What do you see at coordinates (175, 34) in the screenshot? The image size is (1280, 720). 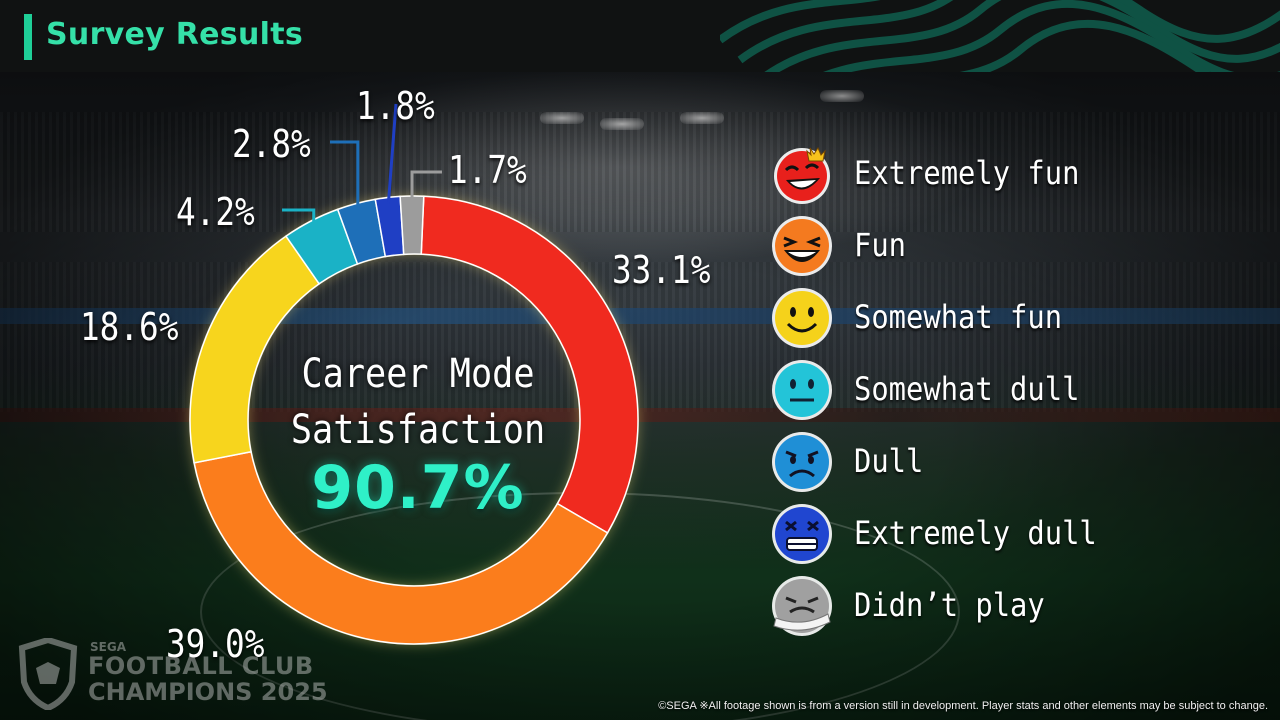 I see `page-title: Survey Results` at bounding box center [175, 34].